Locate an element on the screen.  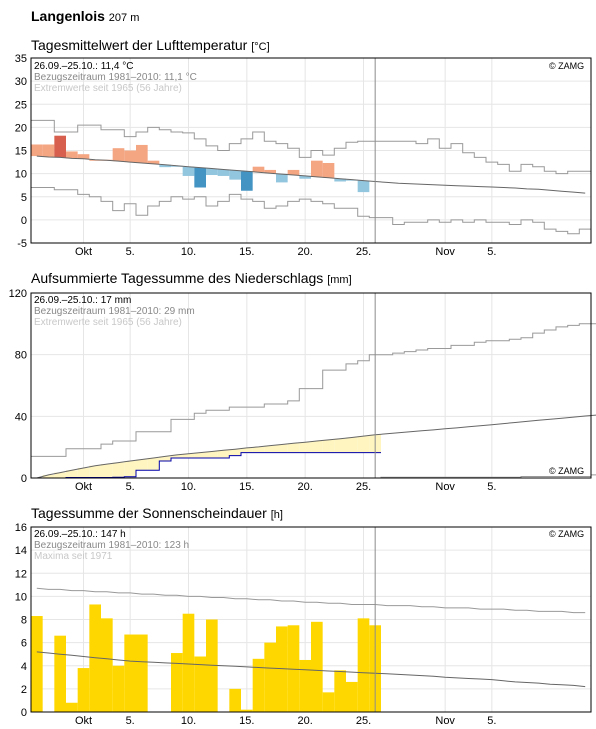
sun-unit: [h] is located at coordinates (276, 515).